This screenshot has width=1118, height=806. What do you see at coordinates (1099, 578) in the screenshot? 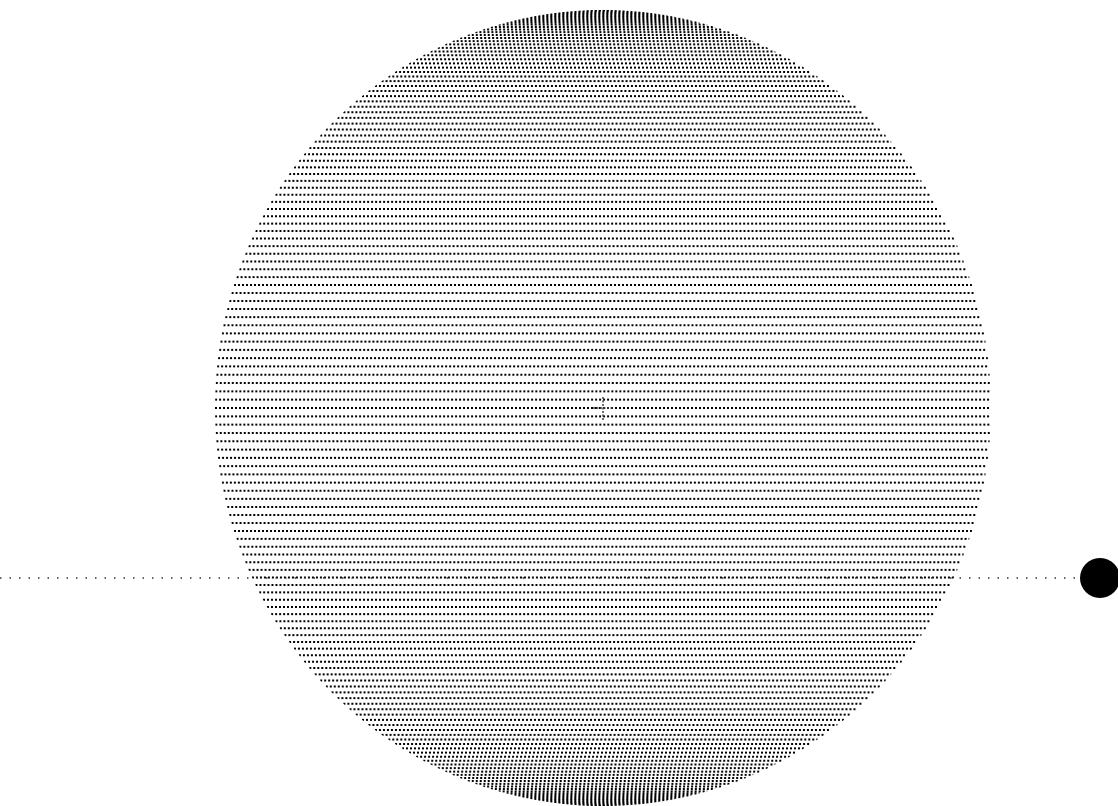
I see `moon` at bounding box center [1099, 578].